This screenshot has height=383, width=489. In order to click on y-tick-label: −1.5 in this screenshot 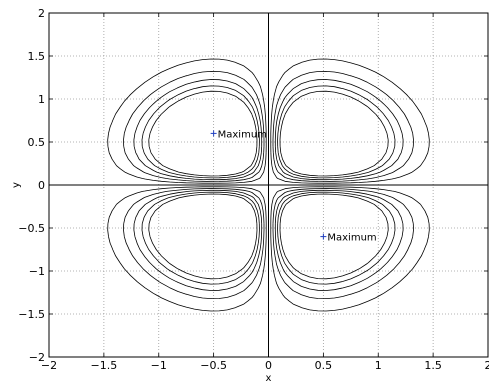, I will do `click(31, 314)`.